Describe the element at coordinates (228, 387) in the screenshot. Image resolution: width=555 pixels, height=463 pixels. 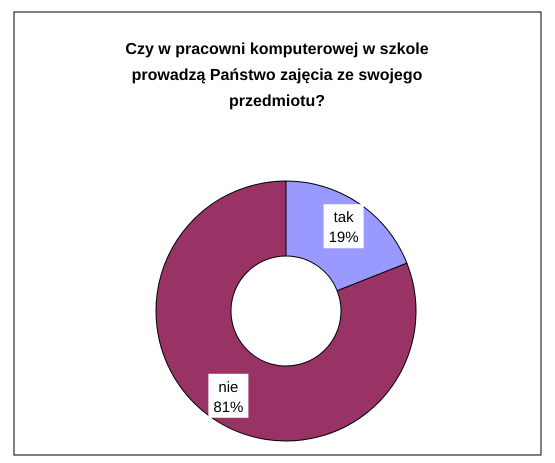
I see `slice-label: nie` at that location.